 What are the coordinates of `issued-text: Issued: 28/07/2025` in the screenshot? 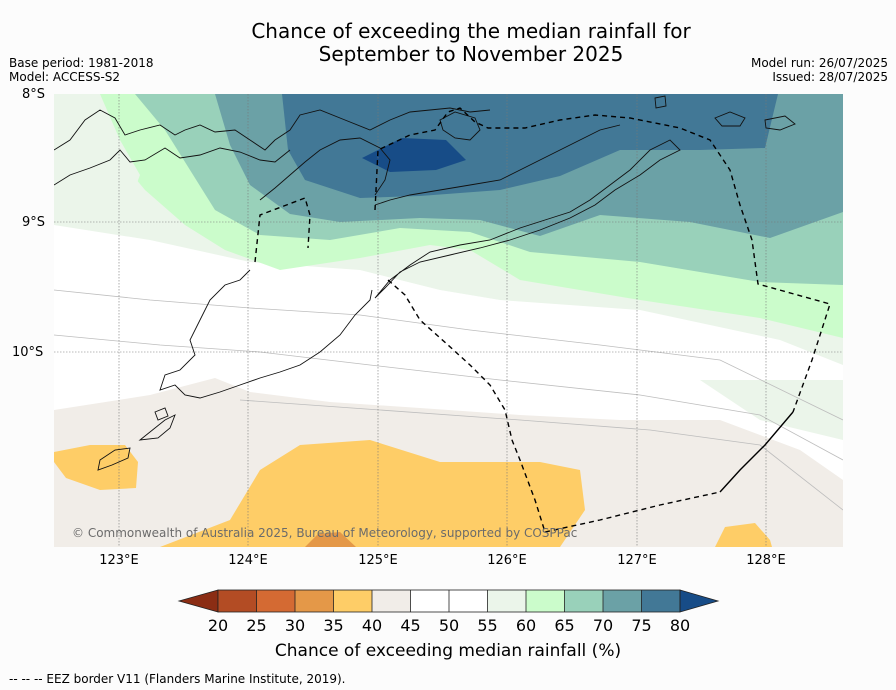 It's located at (830, 77).